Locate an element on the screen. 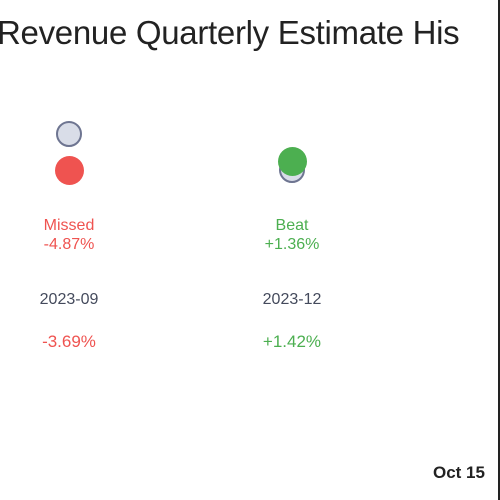  period-label: 2023-12 is located at coordinates (292, 299).